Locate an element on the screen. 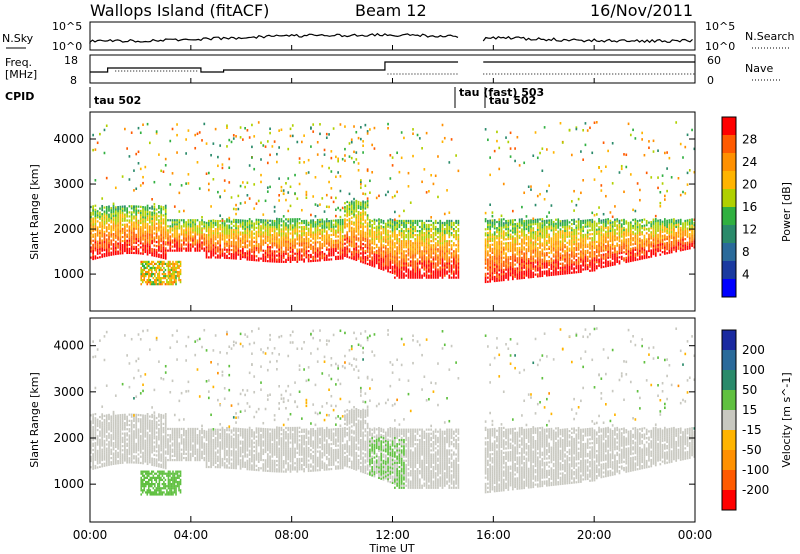 Image resolution: width=800 pixels, height=554 pixels. freq-right-tick-top: 60 is located at coordinates (714, 60).